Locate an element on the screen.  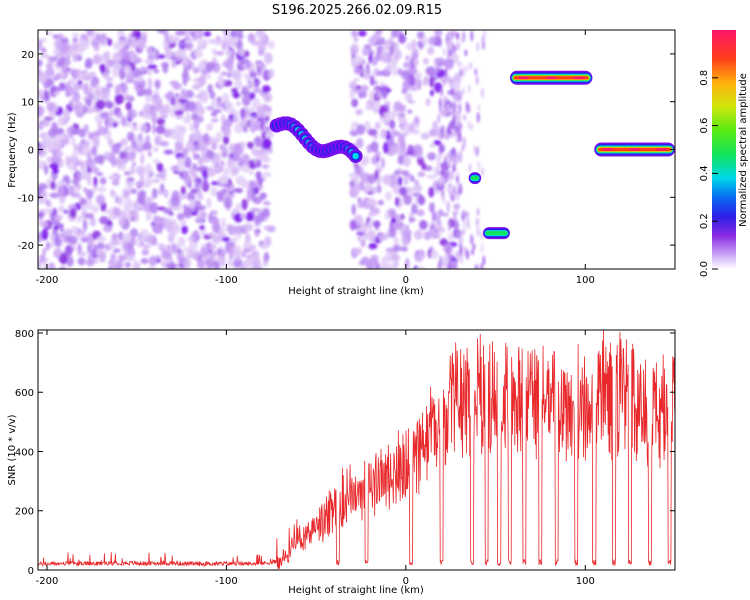
colorbar-tick-label: 0.4 is located at coordinates (704, 173).